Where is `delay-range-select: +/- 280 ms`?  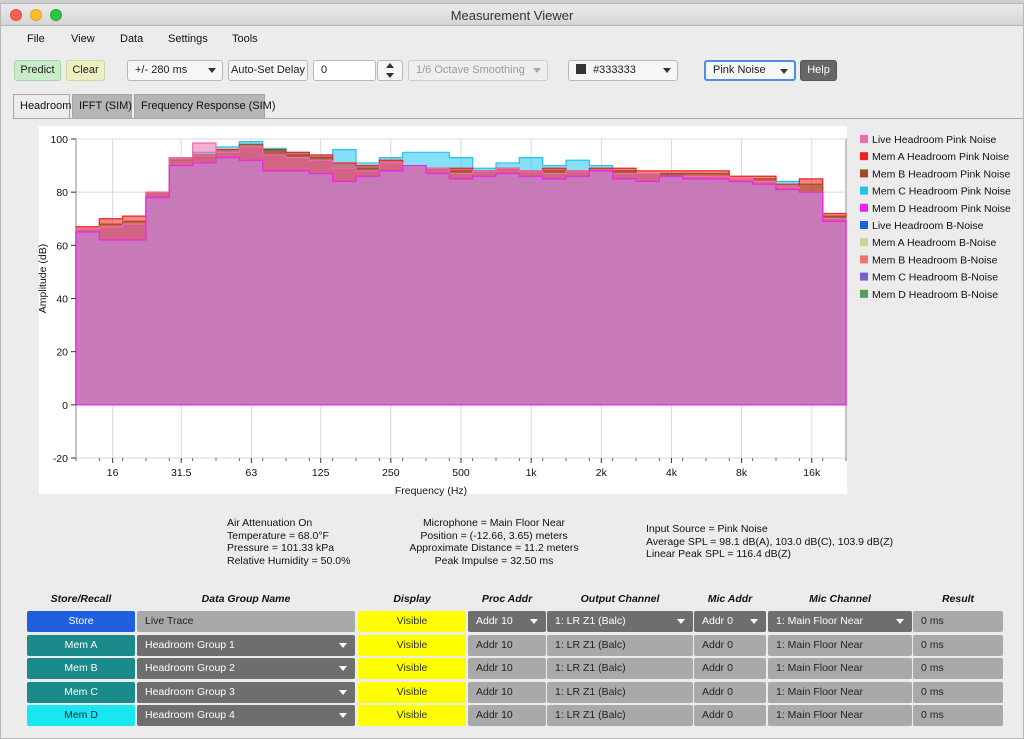
delay-range-select: +/- 280 ms is located at coordinates (175, 70).